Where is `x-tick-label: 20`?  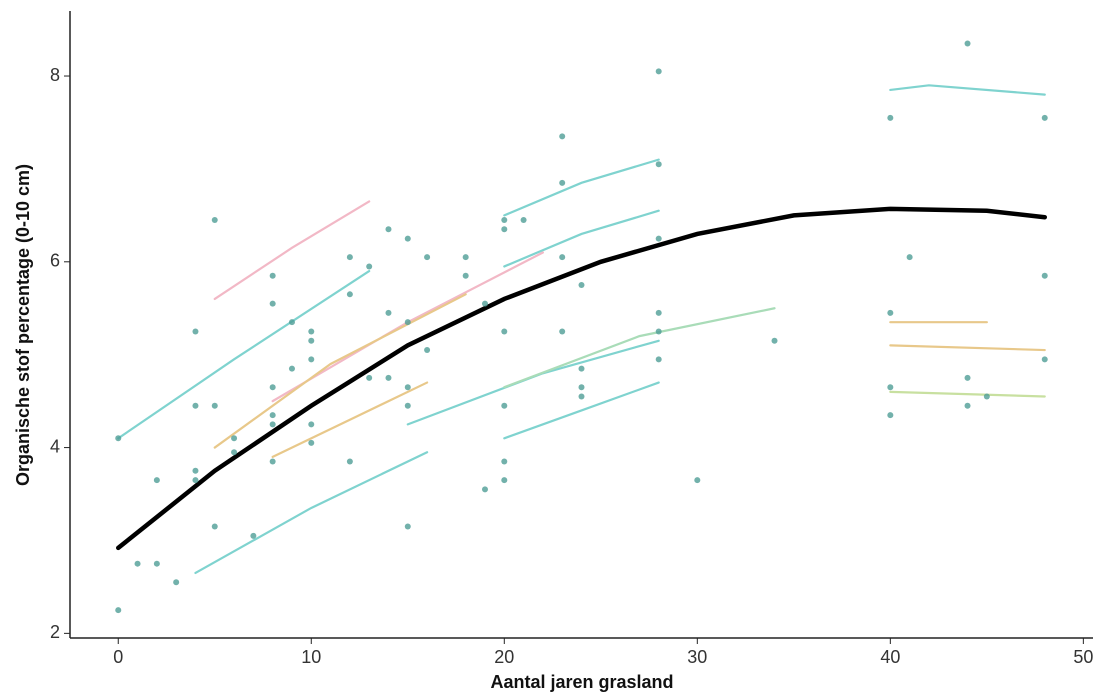
x-tick-label: 20 is located at coordinates (504, 657).